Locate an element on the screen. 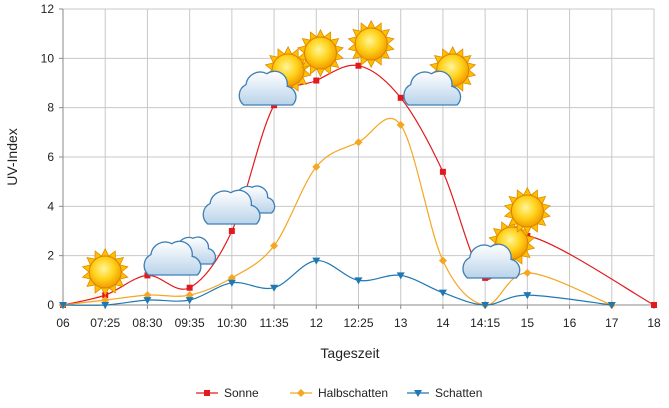 The width and height of the screenshot is (669, 408). x-tick-label: 18 is located at coordinates (654, 323).